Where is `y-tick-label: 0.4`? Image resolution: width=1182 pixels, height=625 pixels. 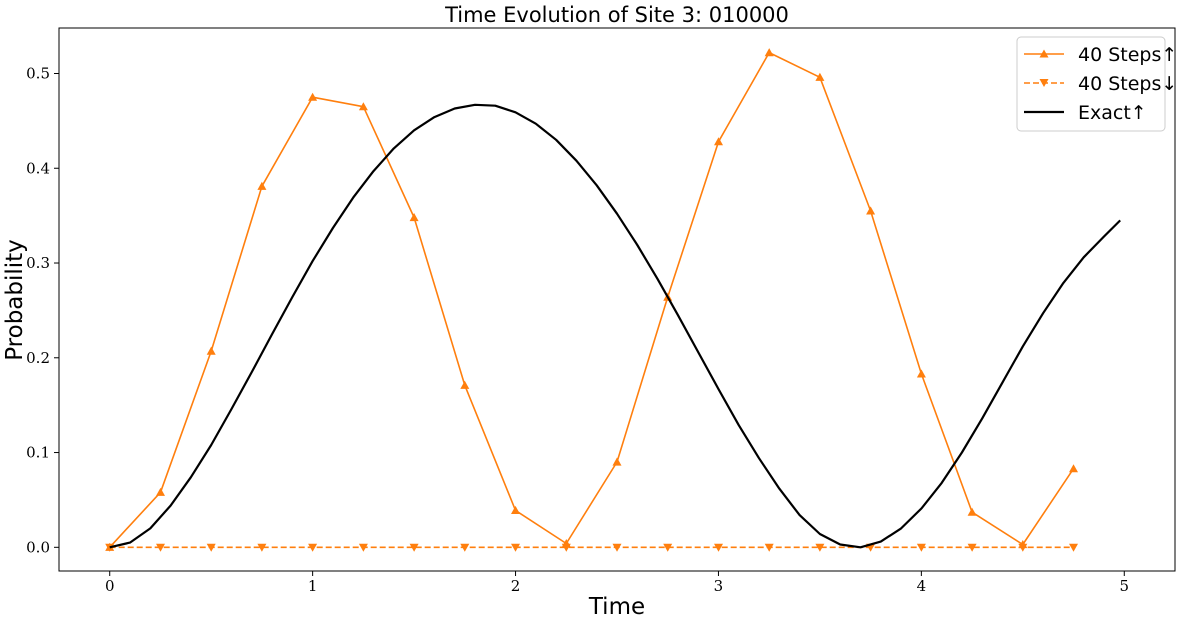 y-tick-label: 0.4 is located at coordinates (38, 168).